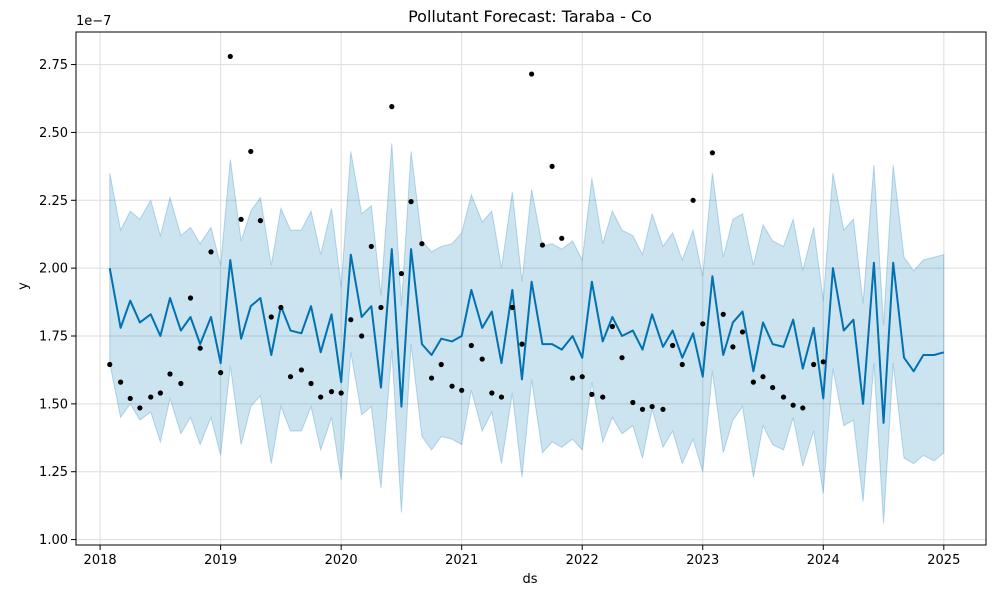 The width and height of the screenshot is (1000, 600). I want to click on x-tick-label: 2018, so click(100, 560).